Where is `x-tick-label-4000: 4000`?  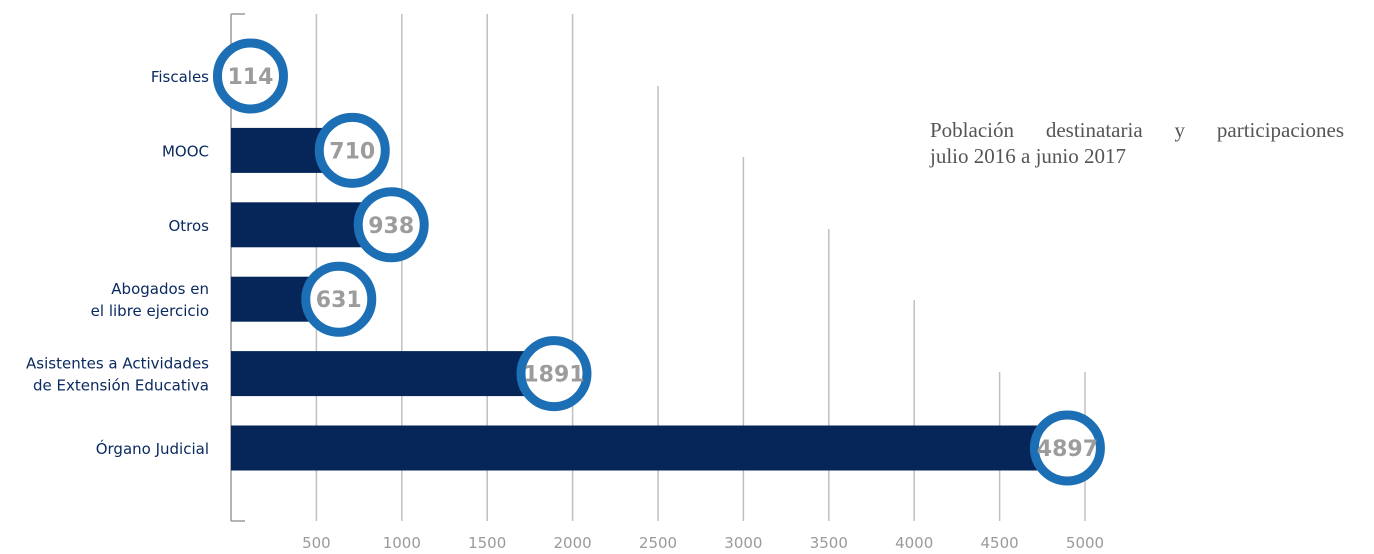 x-tick-label-4000: 4000 is located at coordinates (914, 543).